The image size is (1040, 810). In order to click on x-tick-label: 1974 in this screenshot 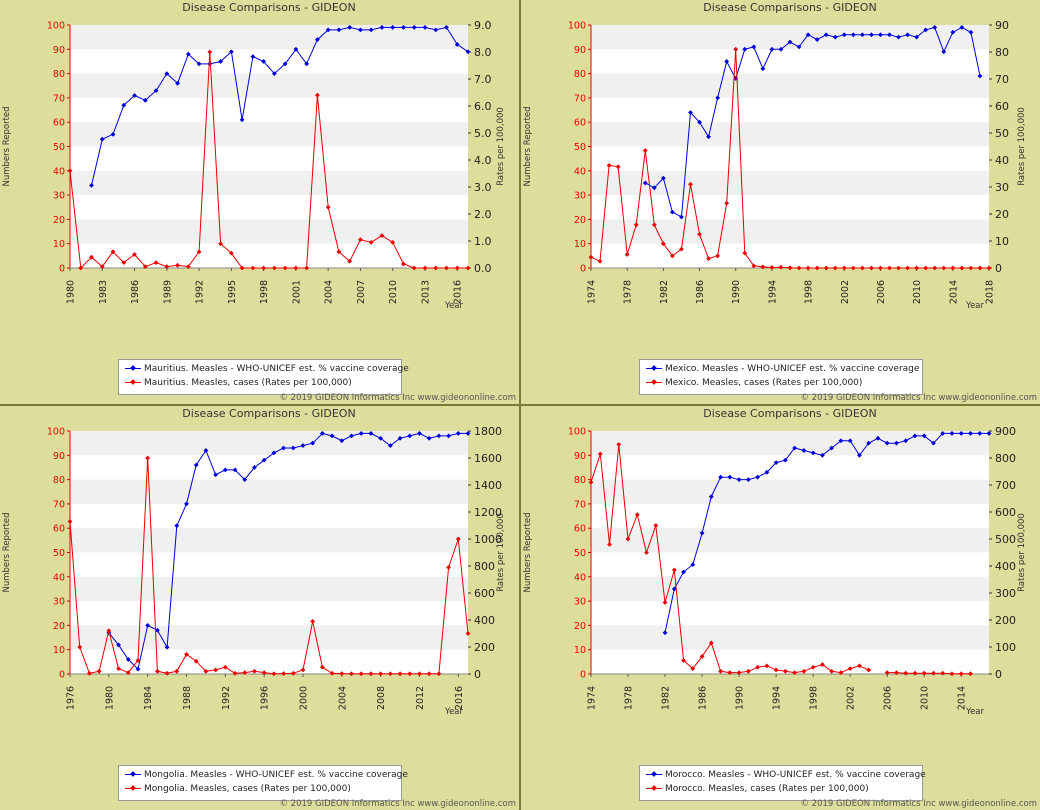, I will do `click(592, 292)`.